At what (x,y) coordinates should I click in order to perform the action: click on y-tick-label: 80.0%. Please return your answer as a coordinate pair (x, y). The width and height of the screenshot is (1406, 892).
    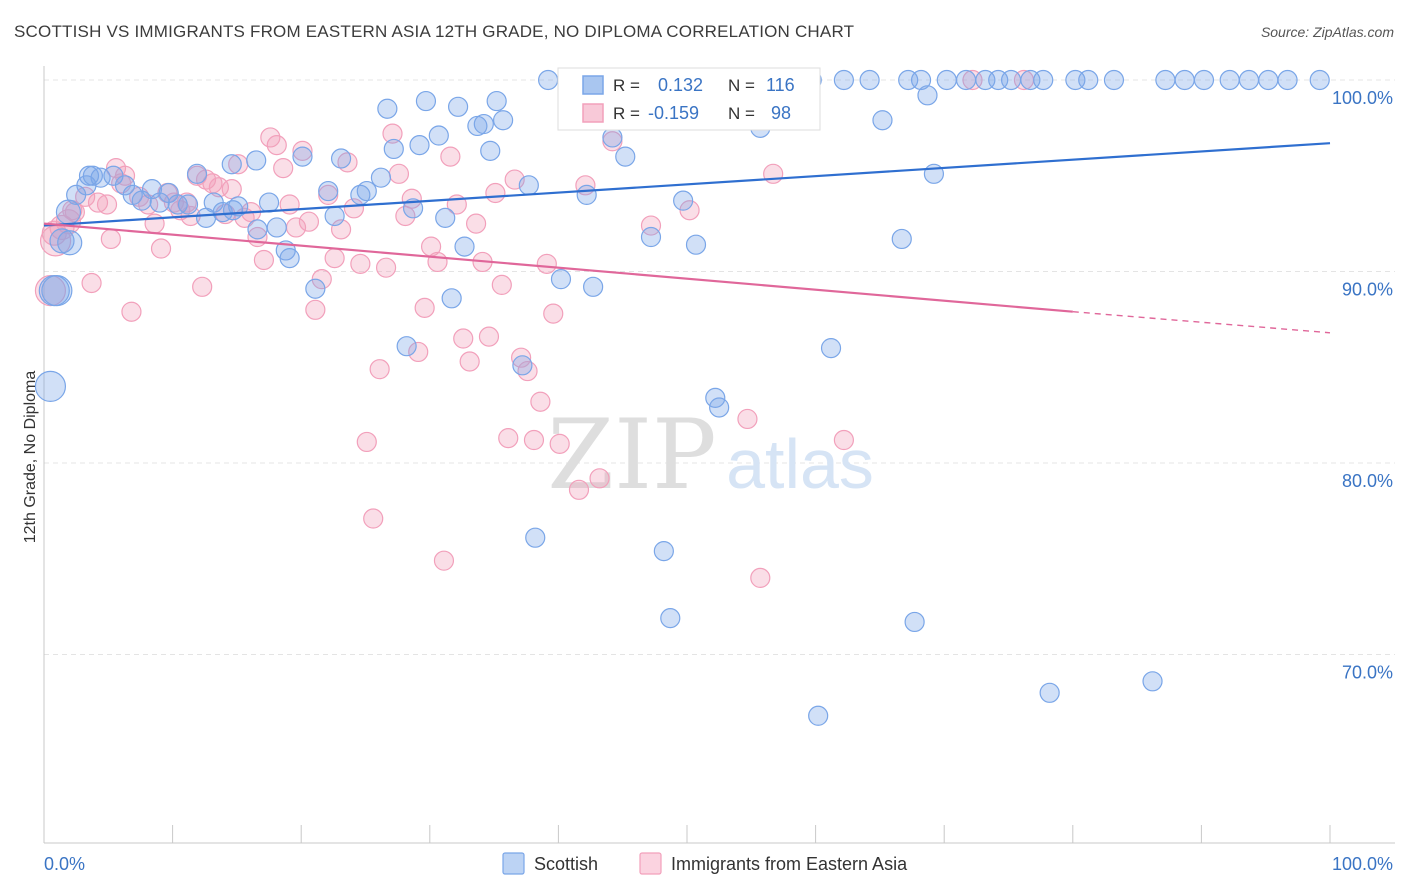
    Looking at the image, I should click on (1367, 481).